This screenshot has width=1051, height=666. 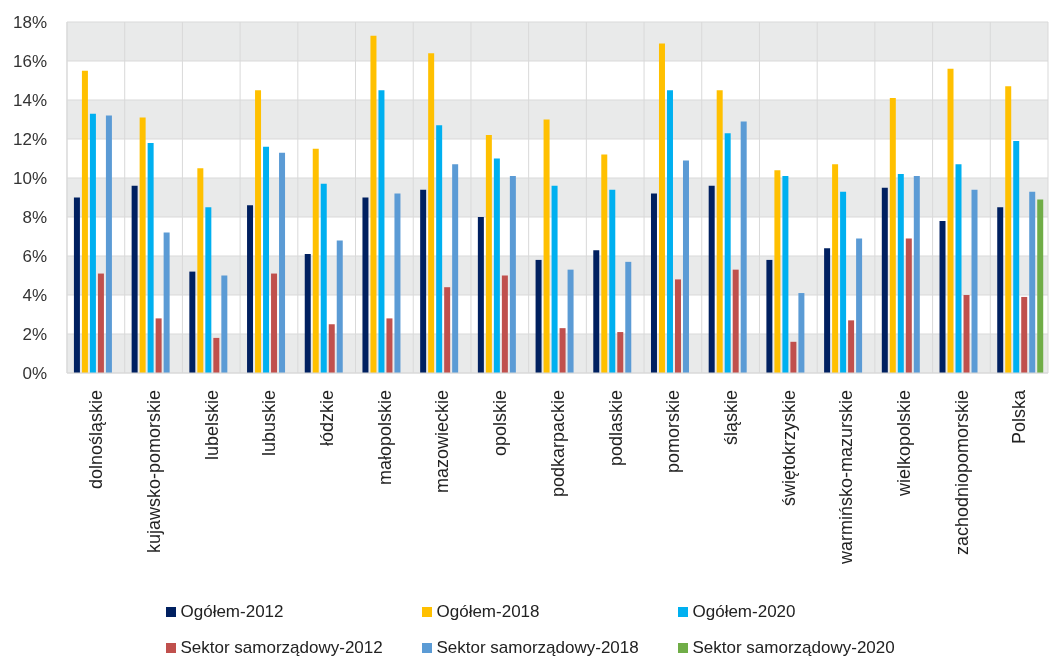 What do you see at coordinates (34, 257) in the screenshot?
I see `y-tick-label: 6%` at bounding box center [34, 257].